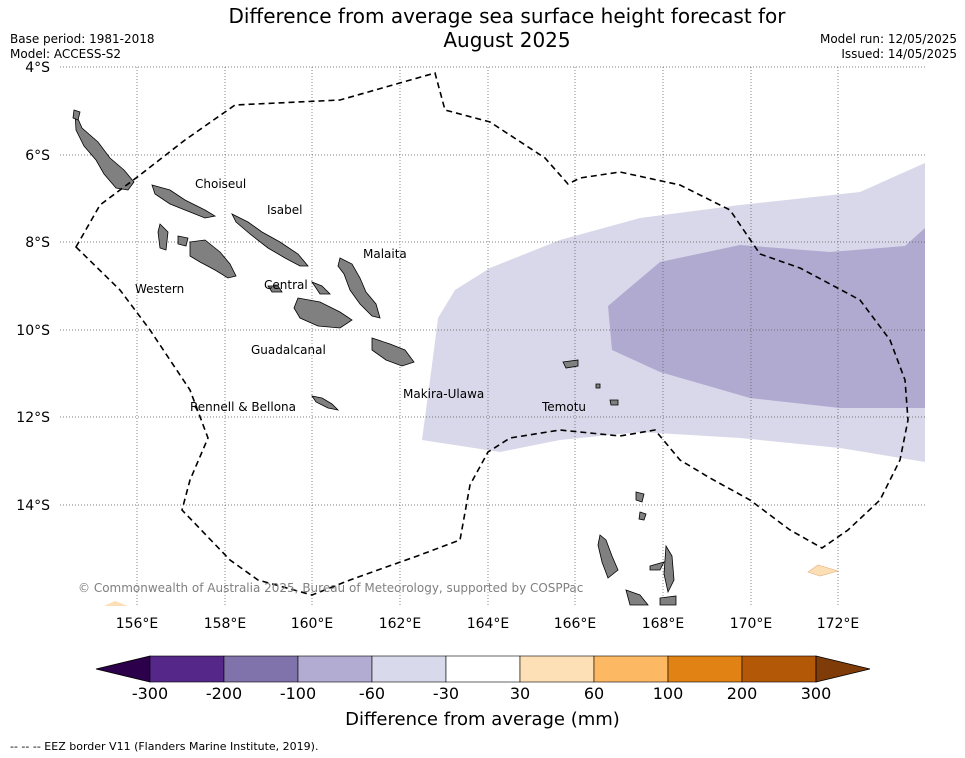 The height and width of the screenshot is (758, 965). I want to click on colorbar-tick: 200, so click(742, 693).